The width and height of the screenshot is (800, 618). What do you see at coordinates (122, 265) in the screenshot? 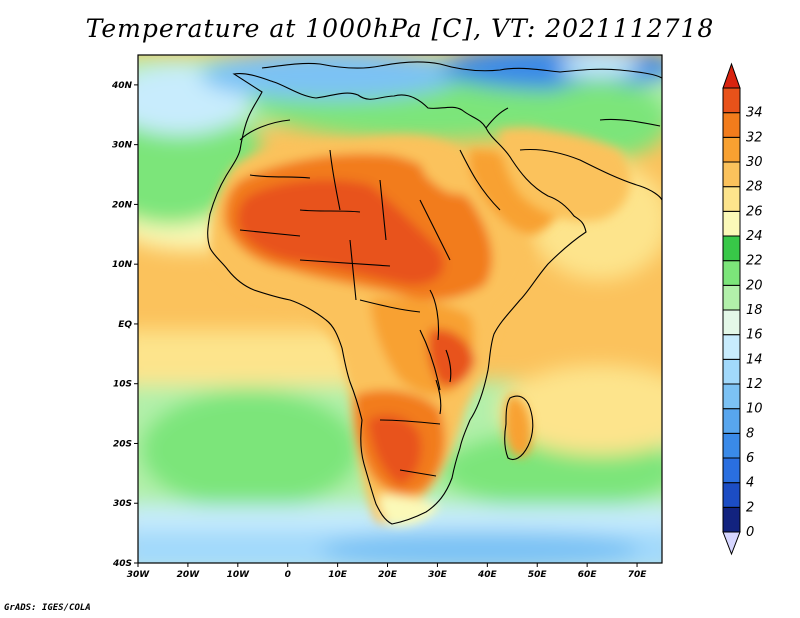
I see `lat-tick-label: 10N` at bounding box center [122, 265].